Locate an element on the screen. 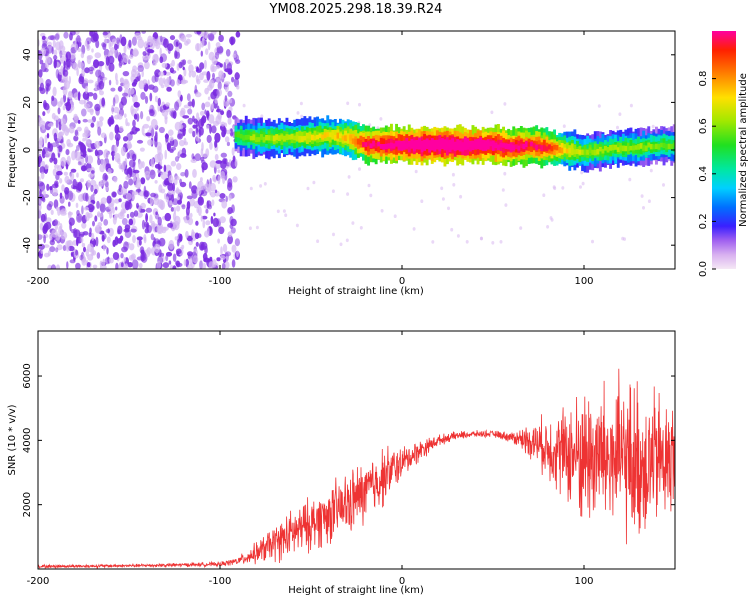 The height and width of the screenshot is (600, 750). colorbar-tick-label: 0.6 is located at coordinates (703, 126).